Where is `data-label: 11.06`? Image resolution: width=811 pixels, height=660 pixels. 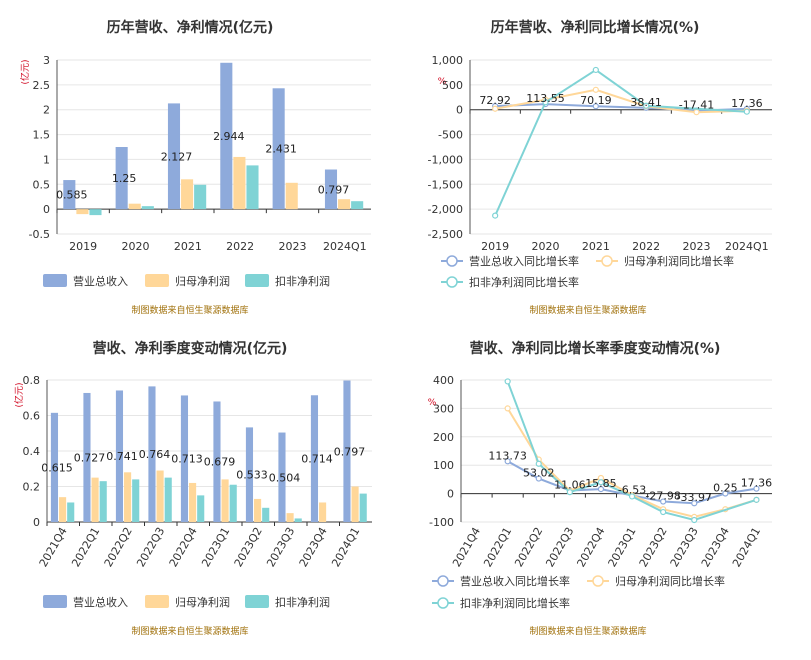
data-label: 11.06 is located at coordinates (570, 484).